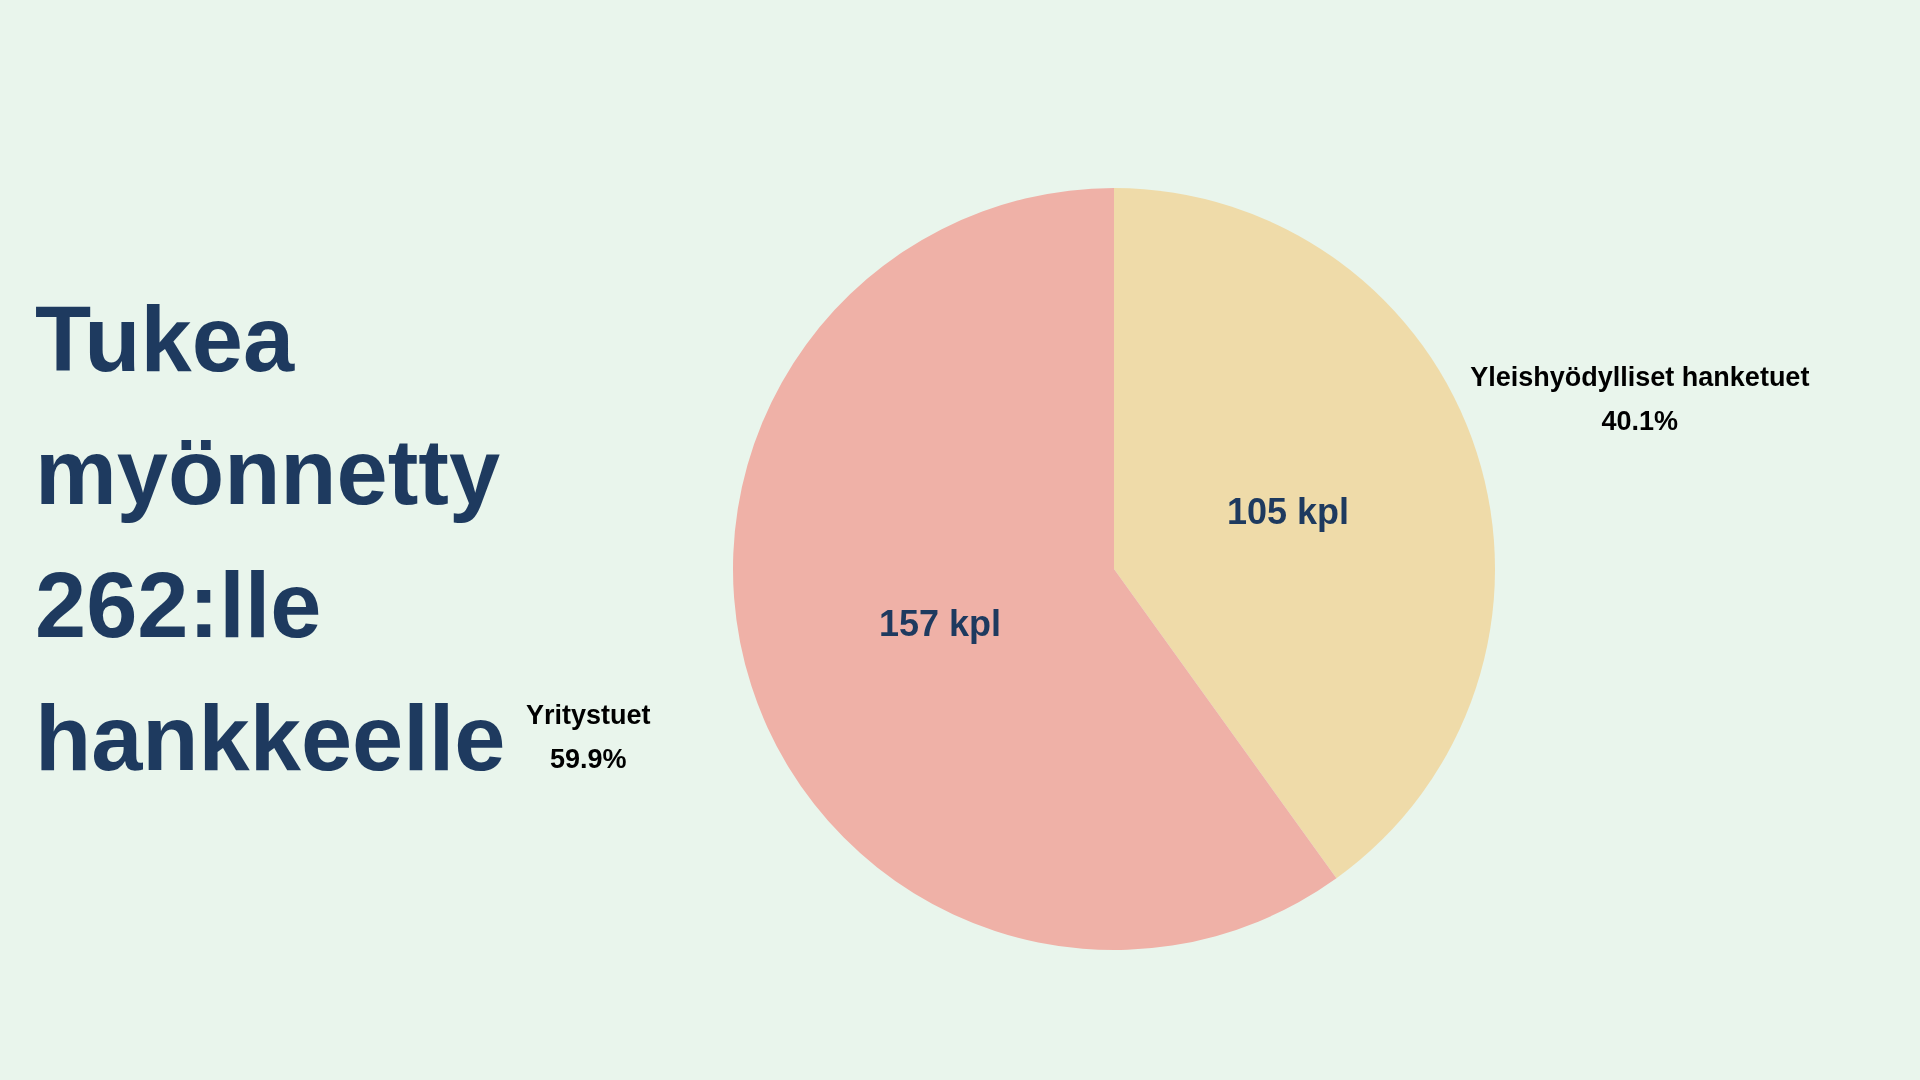 This screenshot has height=1080, width=1920. What do you see at coordinates (1640, 420) in the screenshot?
I see `text: 40.1%` at bounding box center [1640, 420].